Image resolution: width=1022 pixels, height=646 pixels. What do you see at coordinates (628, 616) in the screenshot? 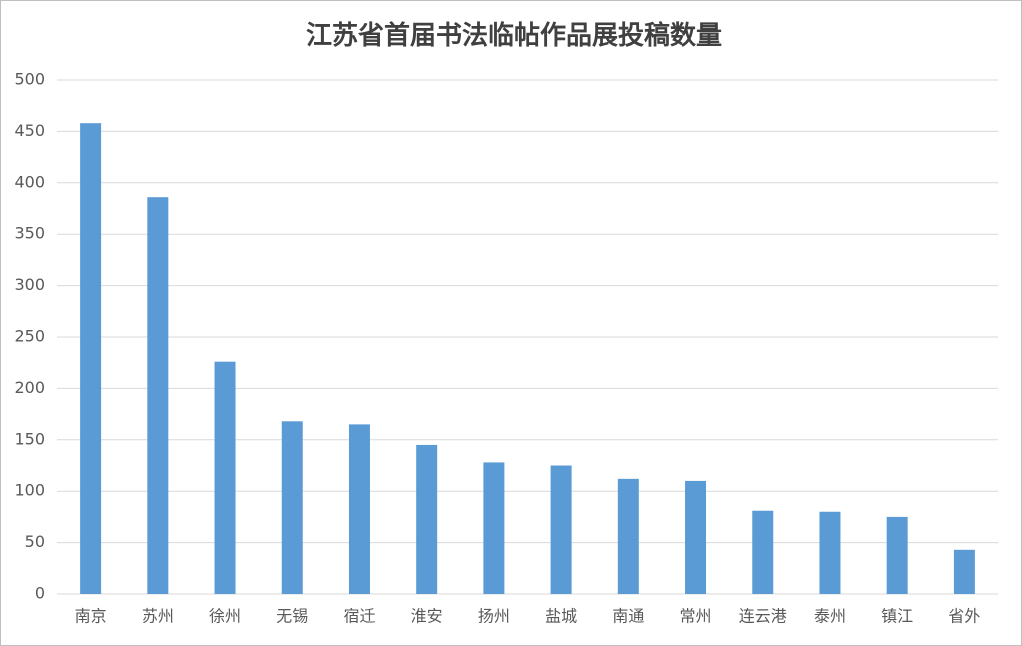
I see `x-tick-label: 南通` at bounding box center [628, 616].